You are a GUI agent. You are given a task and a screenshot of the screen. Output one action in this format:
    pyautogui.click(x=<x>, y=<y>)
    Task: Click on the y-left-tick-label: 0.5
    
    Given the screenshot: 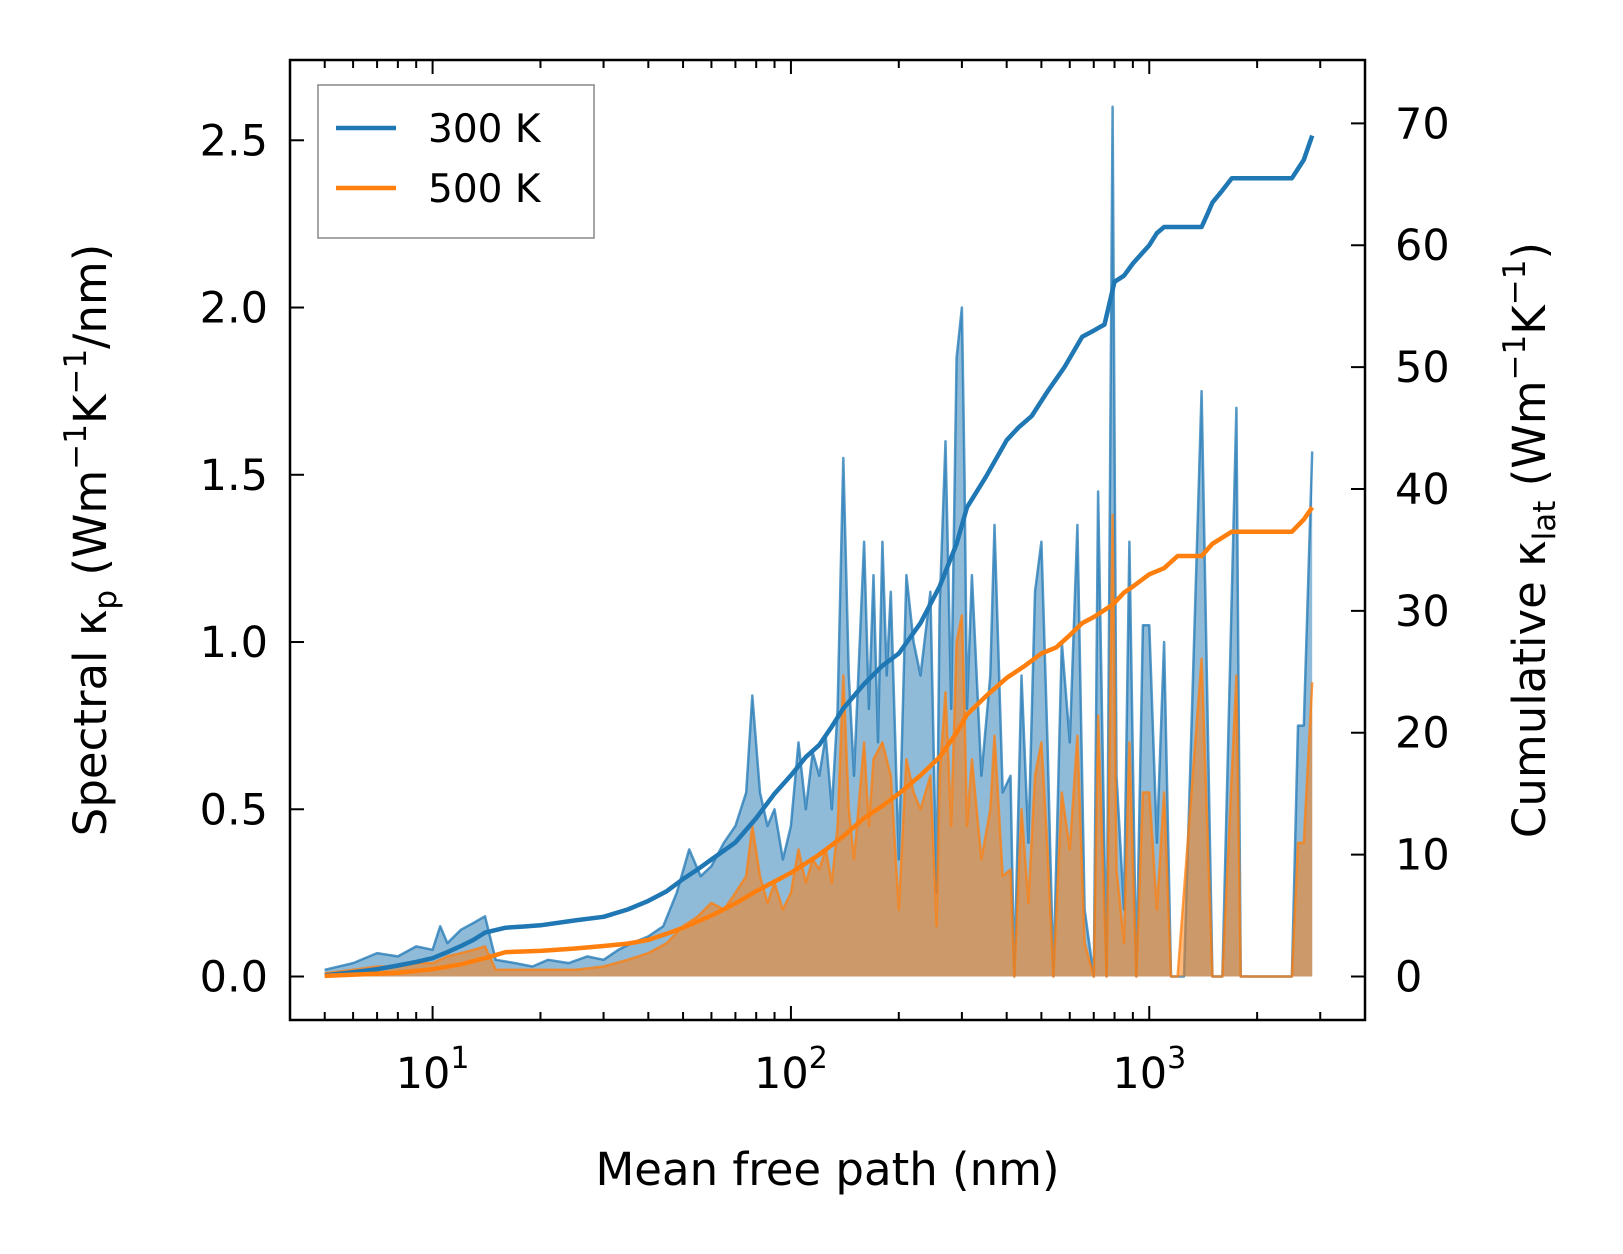 What is the action you would take?
    pyautogui.click(x=234, y=810)
    